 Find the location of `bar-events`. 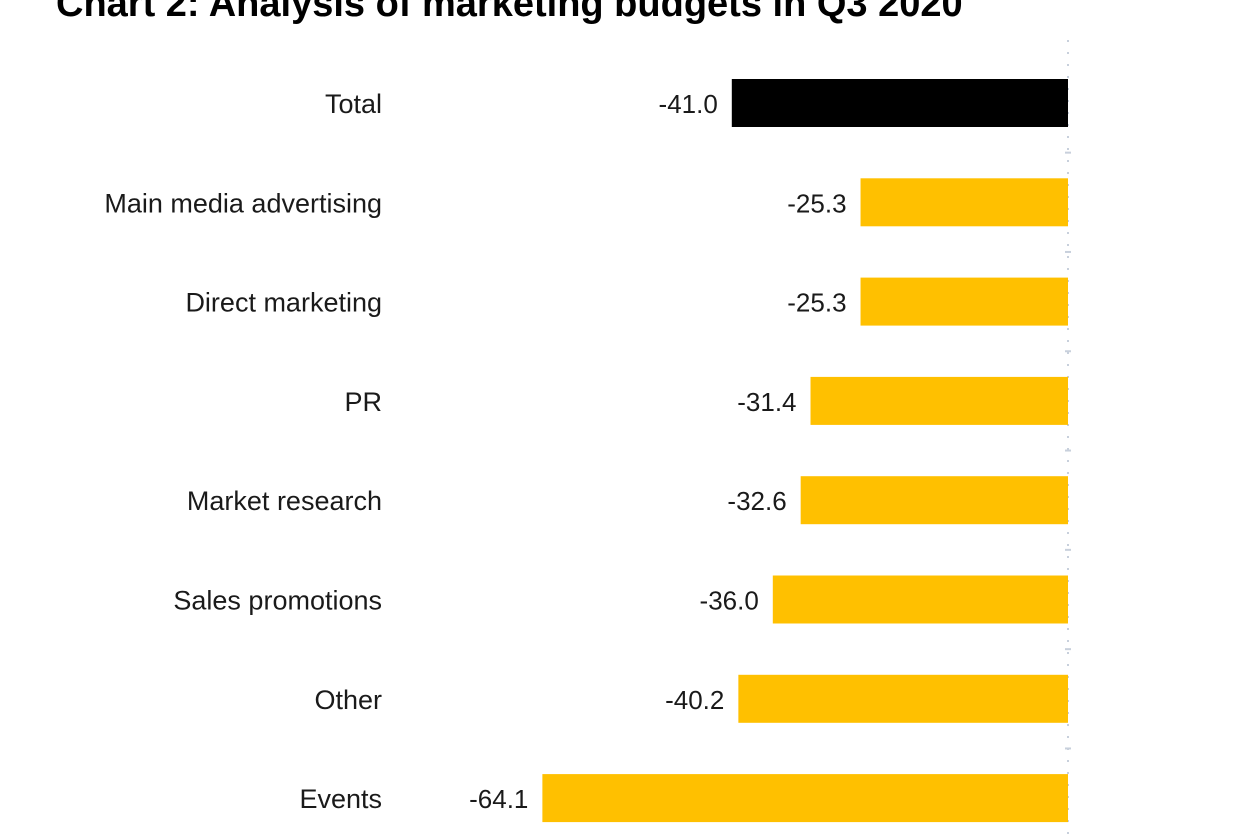

bar-events is located at coordinates (805, 798).